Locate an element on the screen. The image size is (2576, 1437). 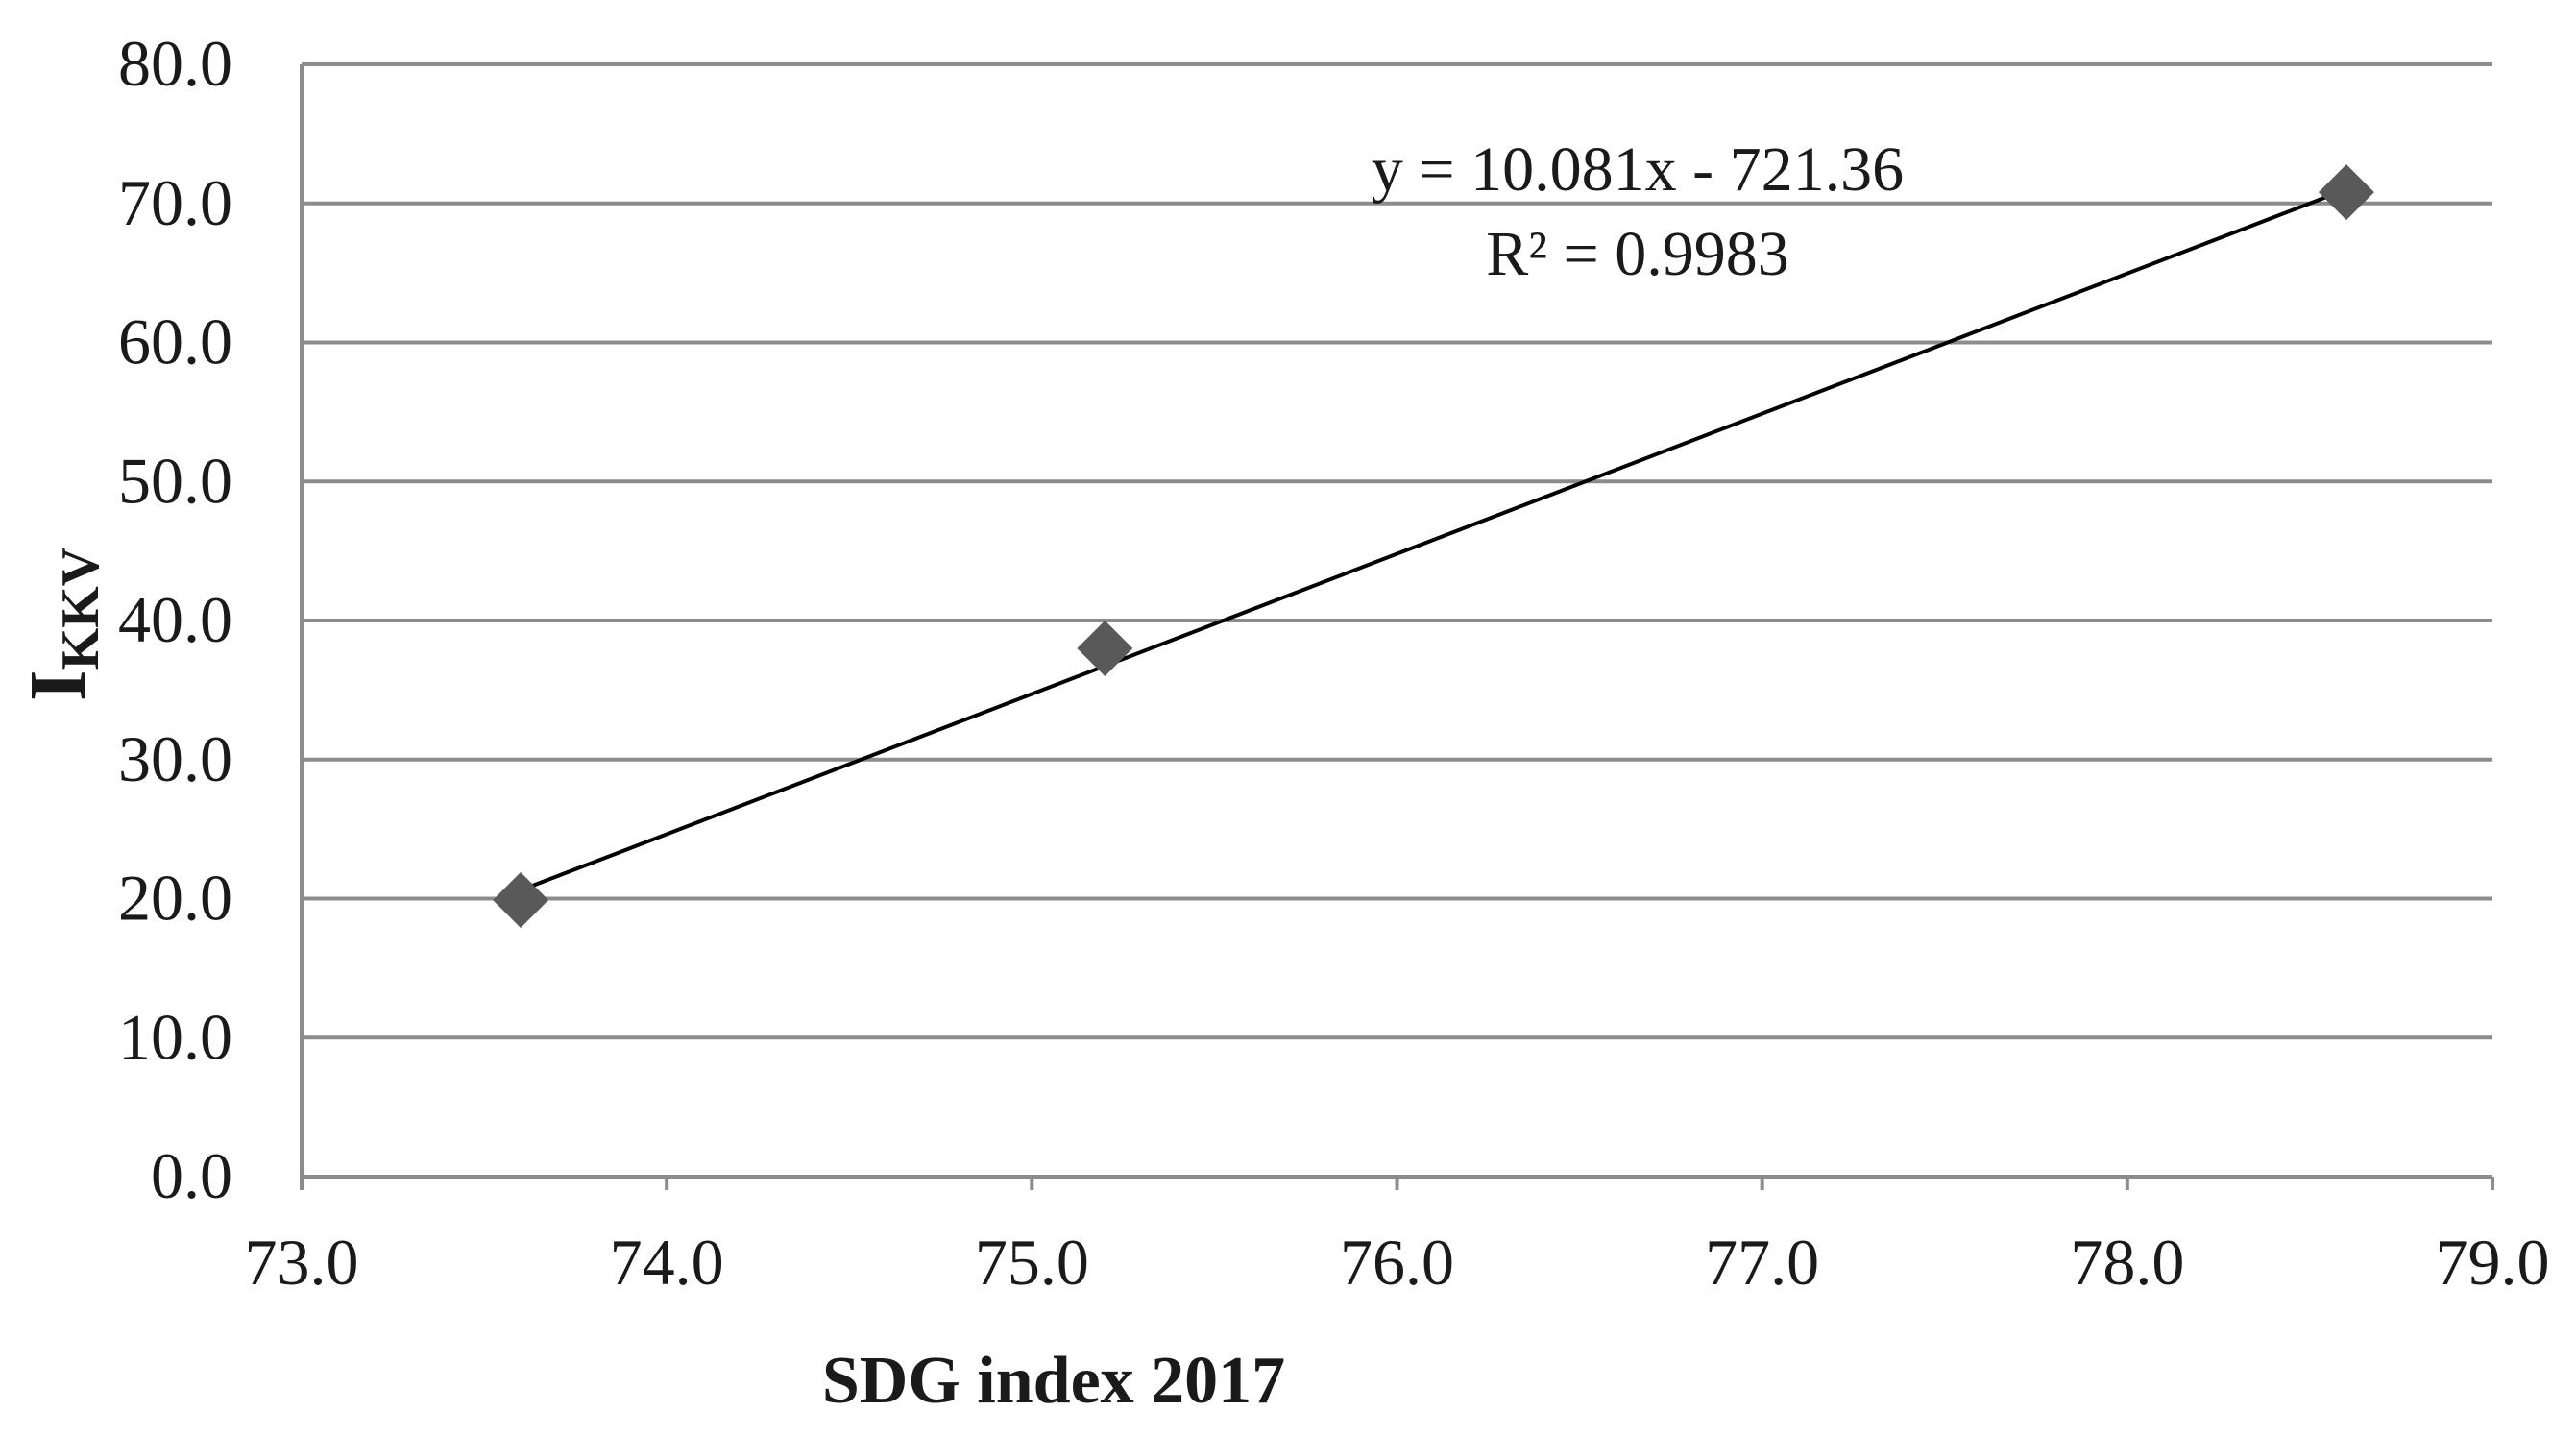
x-tick-label: 79.0 is located at coordinates (2493, 1262).